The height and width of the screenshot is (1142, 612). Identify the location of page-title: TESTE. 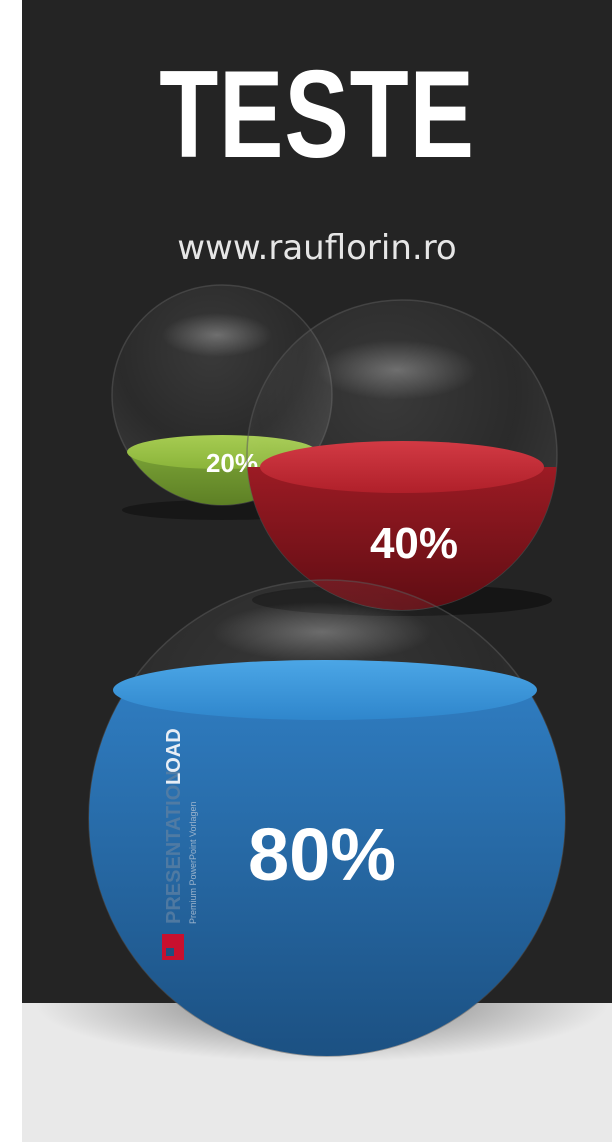
(317, 115).